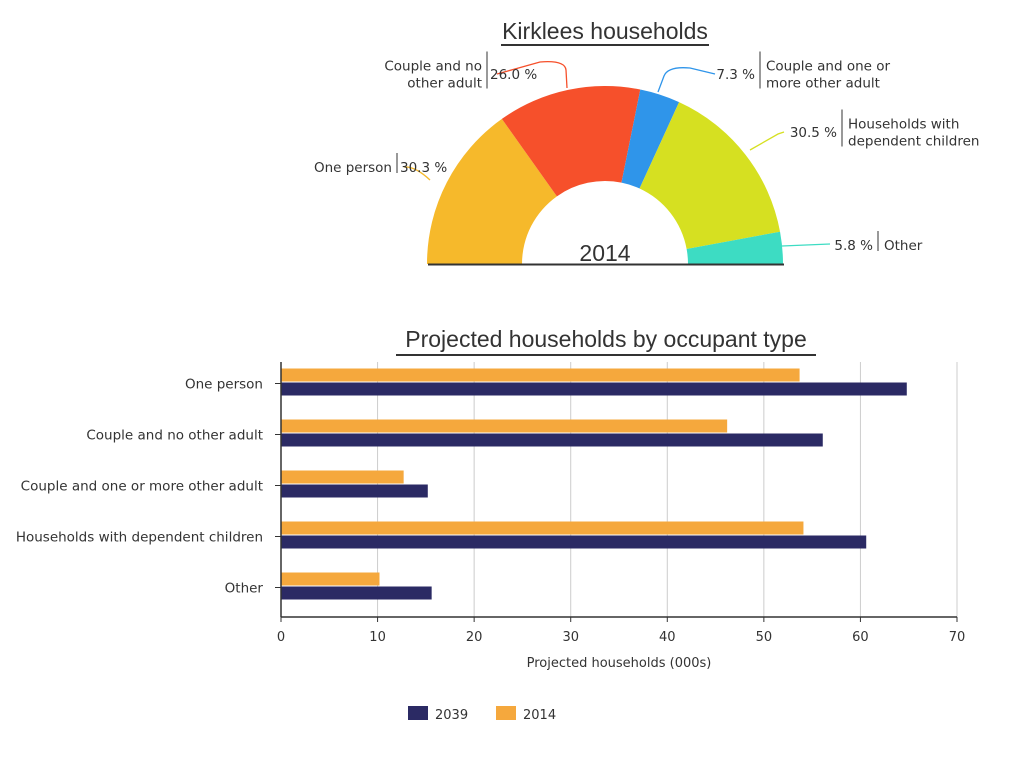  I want to click on pie-category-label: Households with, so click(903, 125).